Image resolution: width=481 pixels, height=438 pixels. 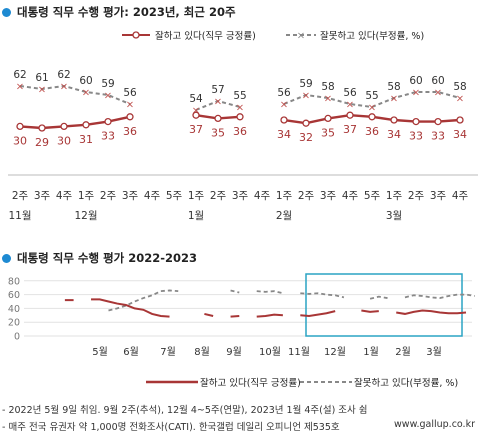 What do you see at coordinates (14, 309) in the screenshot?
I see `y-tick-label: 40` at bounding box center [14, 309].